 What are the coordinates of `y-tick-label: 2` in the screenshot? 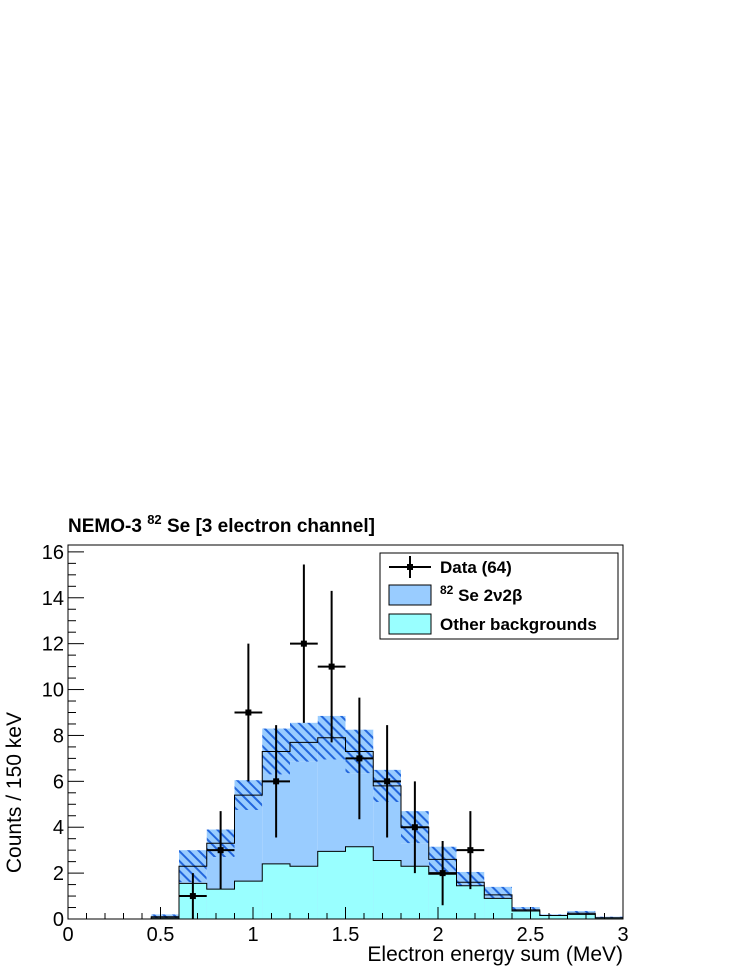 It's located at (58, 874).